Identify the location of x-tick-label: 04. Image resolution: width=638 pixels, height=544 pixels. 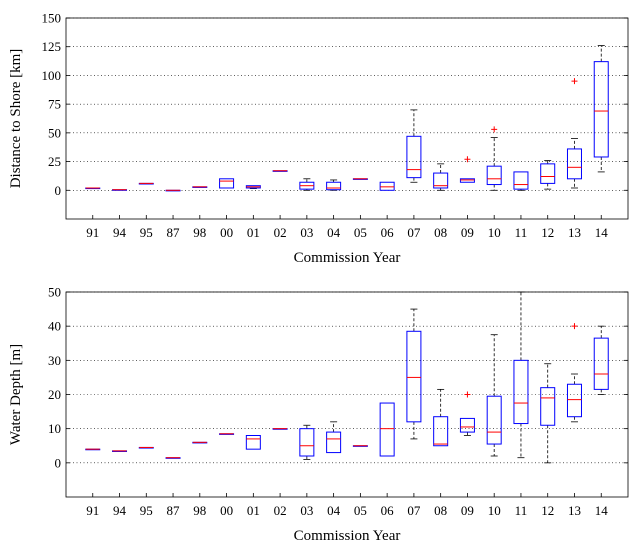
(334, 232).